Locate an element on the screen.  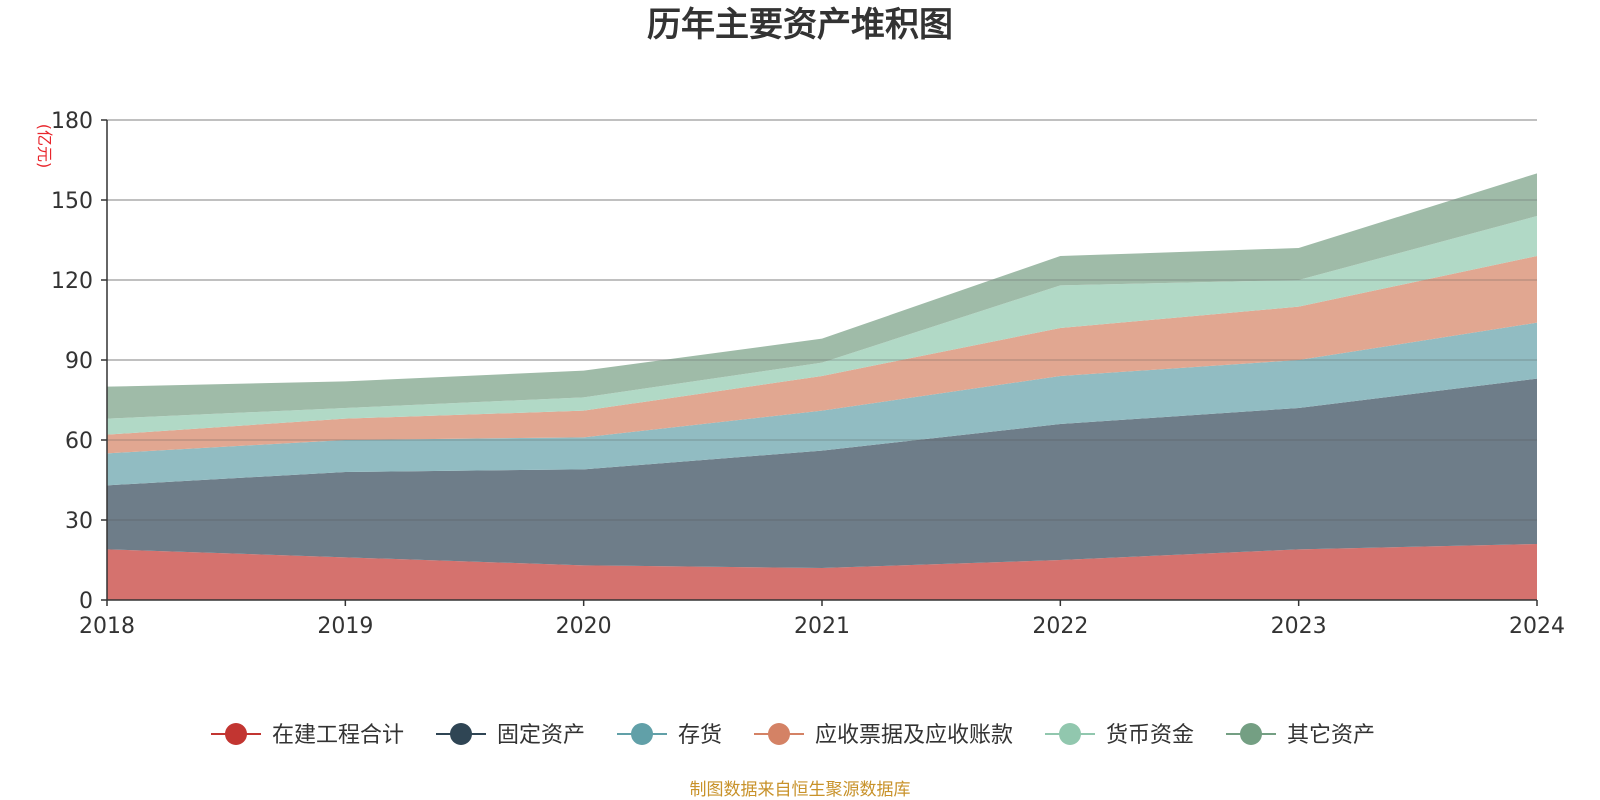
x-tick-label-2022: 2022 is located at coordinates (1060, 626).